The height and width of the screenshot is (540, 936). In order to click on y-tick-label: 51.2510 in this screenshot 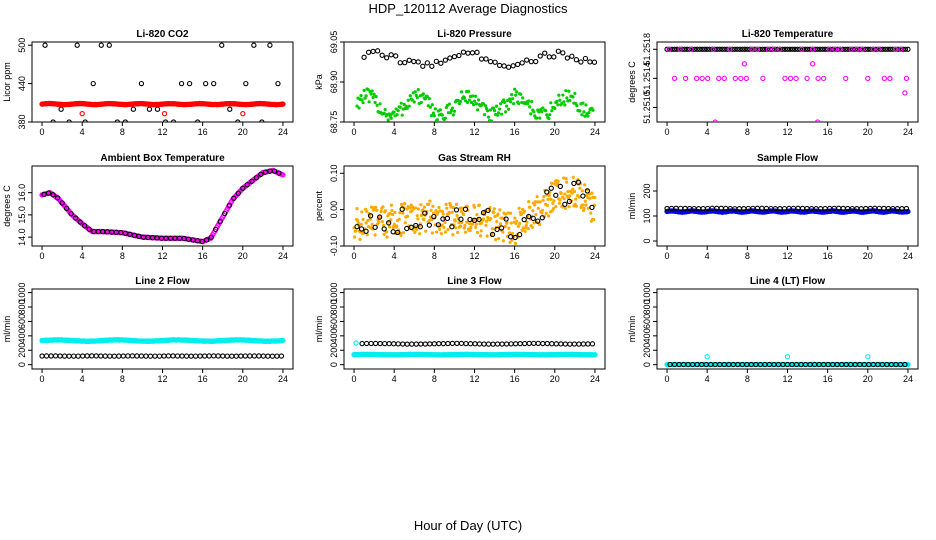, I will do `click(647, 107)`.